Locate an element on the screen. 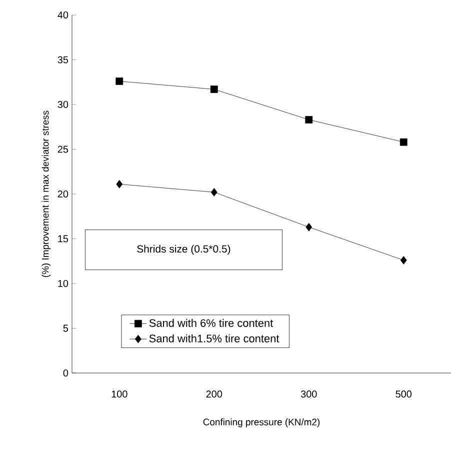 The width and height of the screenshot is (451, 449). y-tick-label: 0 is located at coordinates (65, 373).